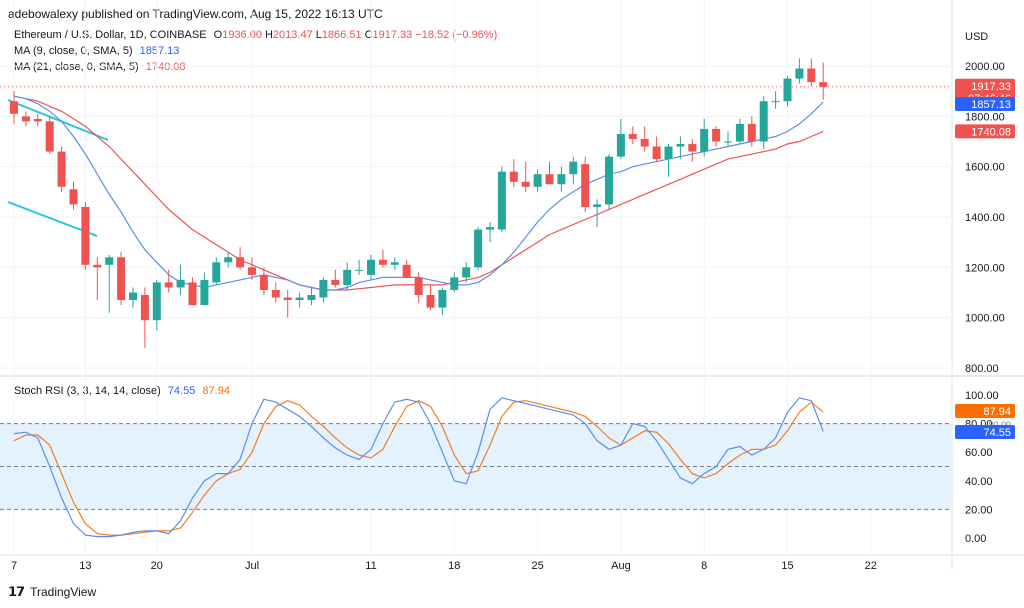 Image resolution: width=1024 pixels, height=608 pixels. I want to click on rsi-tick-label: 20.00, so click(979, 510).